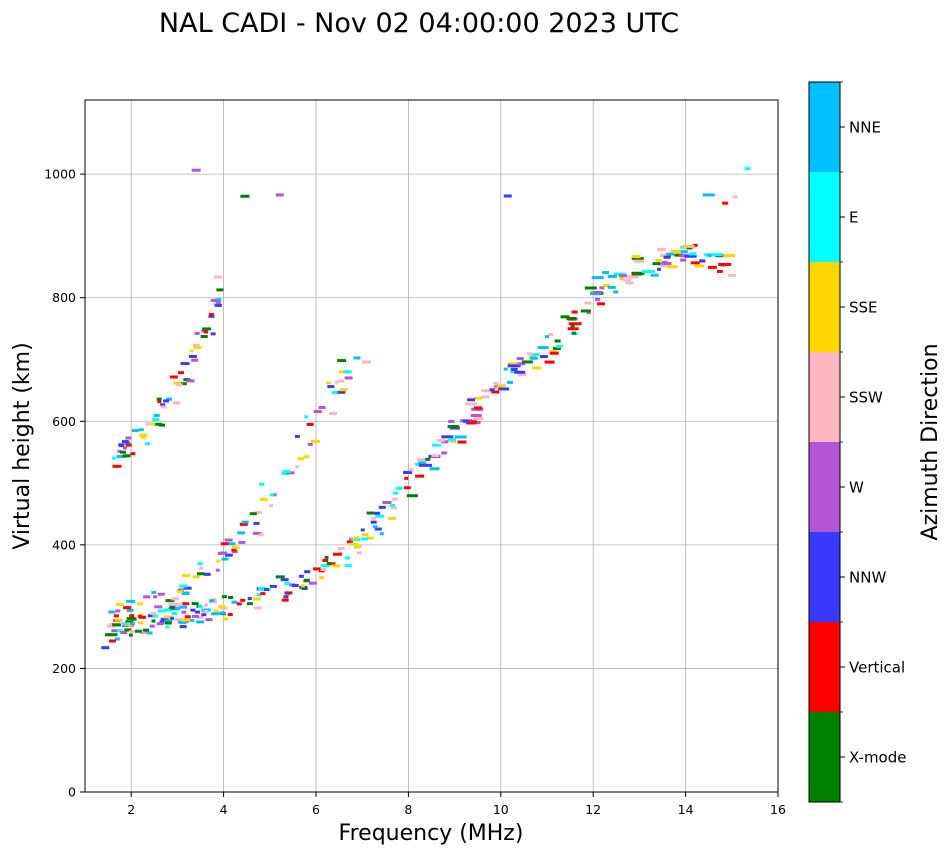  Describe the element at coordinates (866, 398) in the screenshot. I see `colorbar-label: SSW` at that location.